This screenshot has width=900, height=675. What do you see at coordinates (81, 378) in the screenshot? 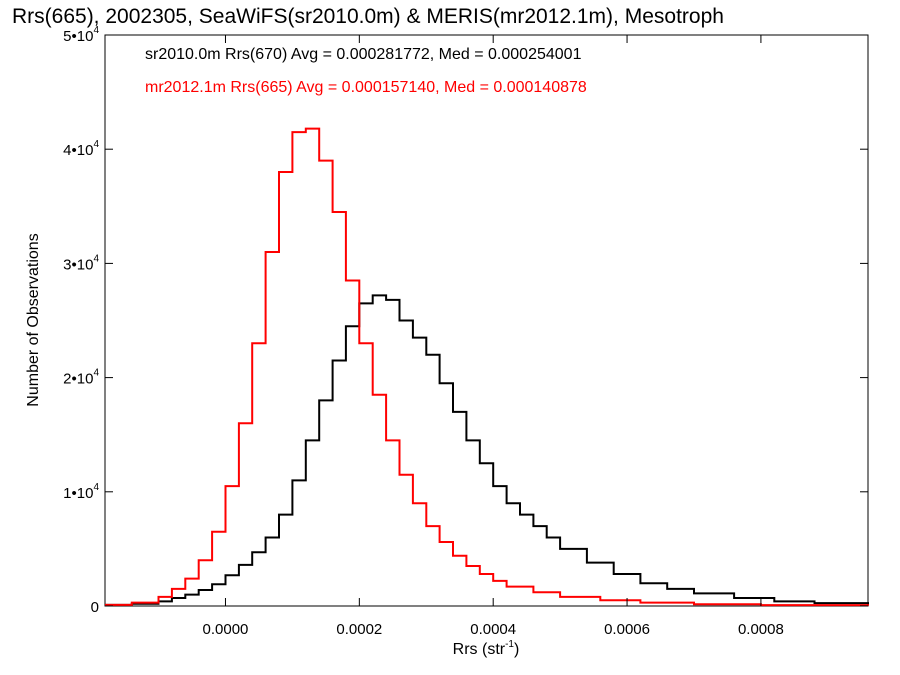
I see `y-tick-label: 2•104` at bounding box center [81, 378].